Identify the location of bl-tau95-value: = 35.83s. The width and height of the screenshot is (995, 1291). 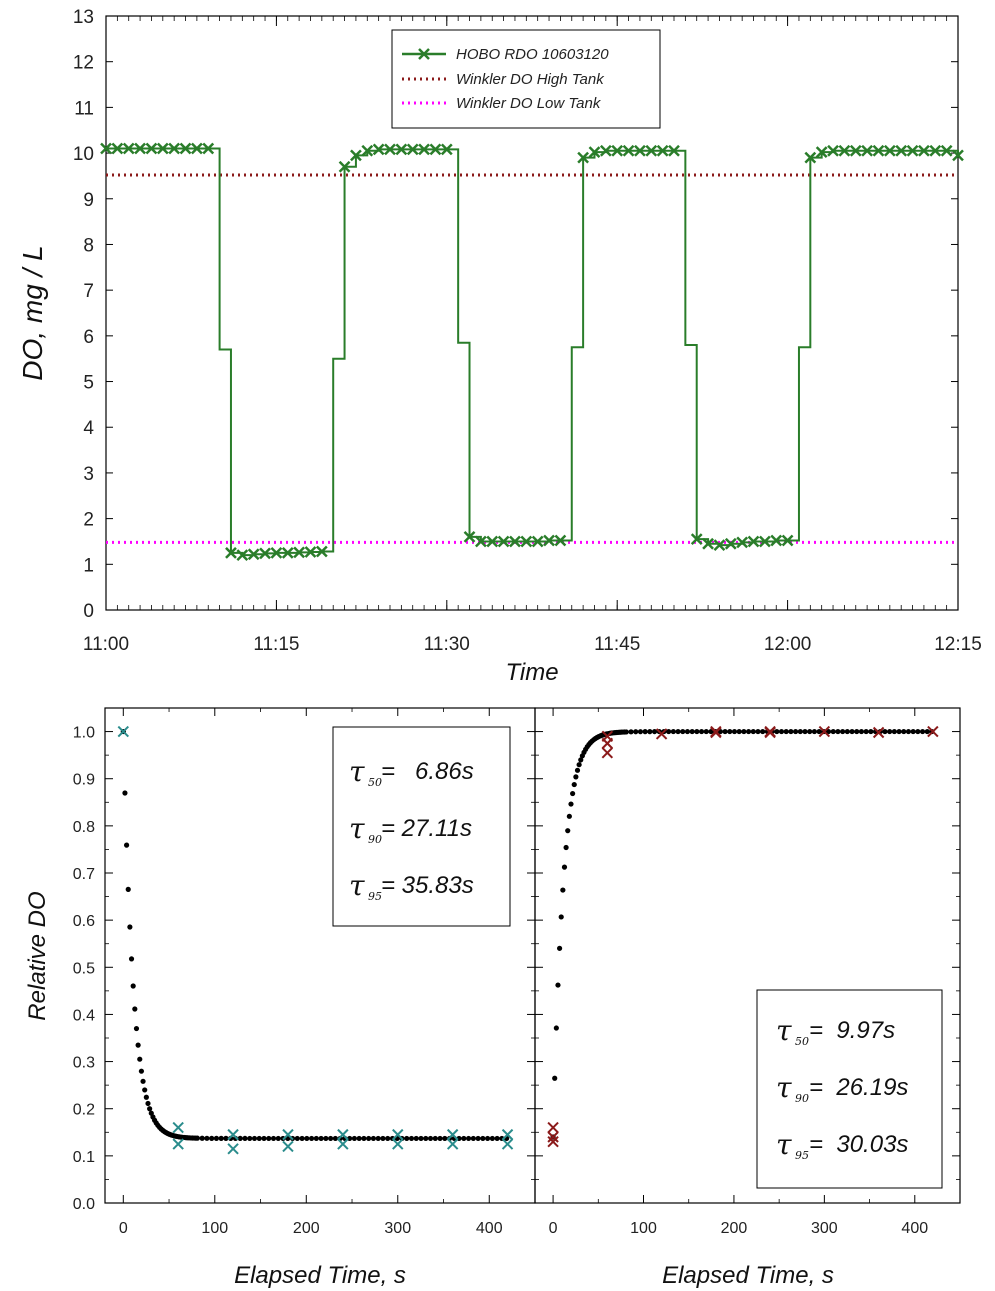
(427, 885).